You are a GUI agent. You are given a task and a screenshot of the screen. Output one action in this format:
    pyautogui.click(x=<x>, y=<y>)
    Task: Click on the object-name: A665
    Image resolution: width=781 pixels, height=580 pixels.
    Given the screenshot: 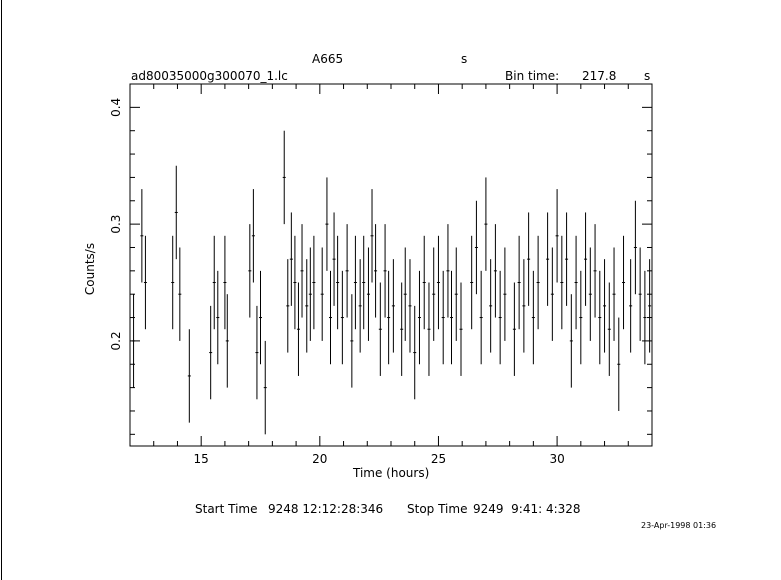 What is the action you would take?
    pyautogui.click(x=328, y=59)
    